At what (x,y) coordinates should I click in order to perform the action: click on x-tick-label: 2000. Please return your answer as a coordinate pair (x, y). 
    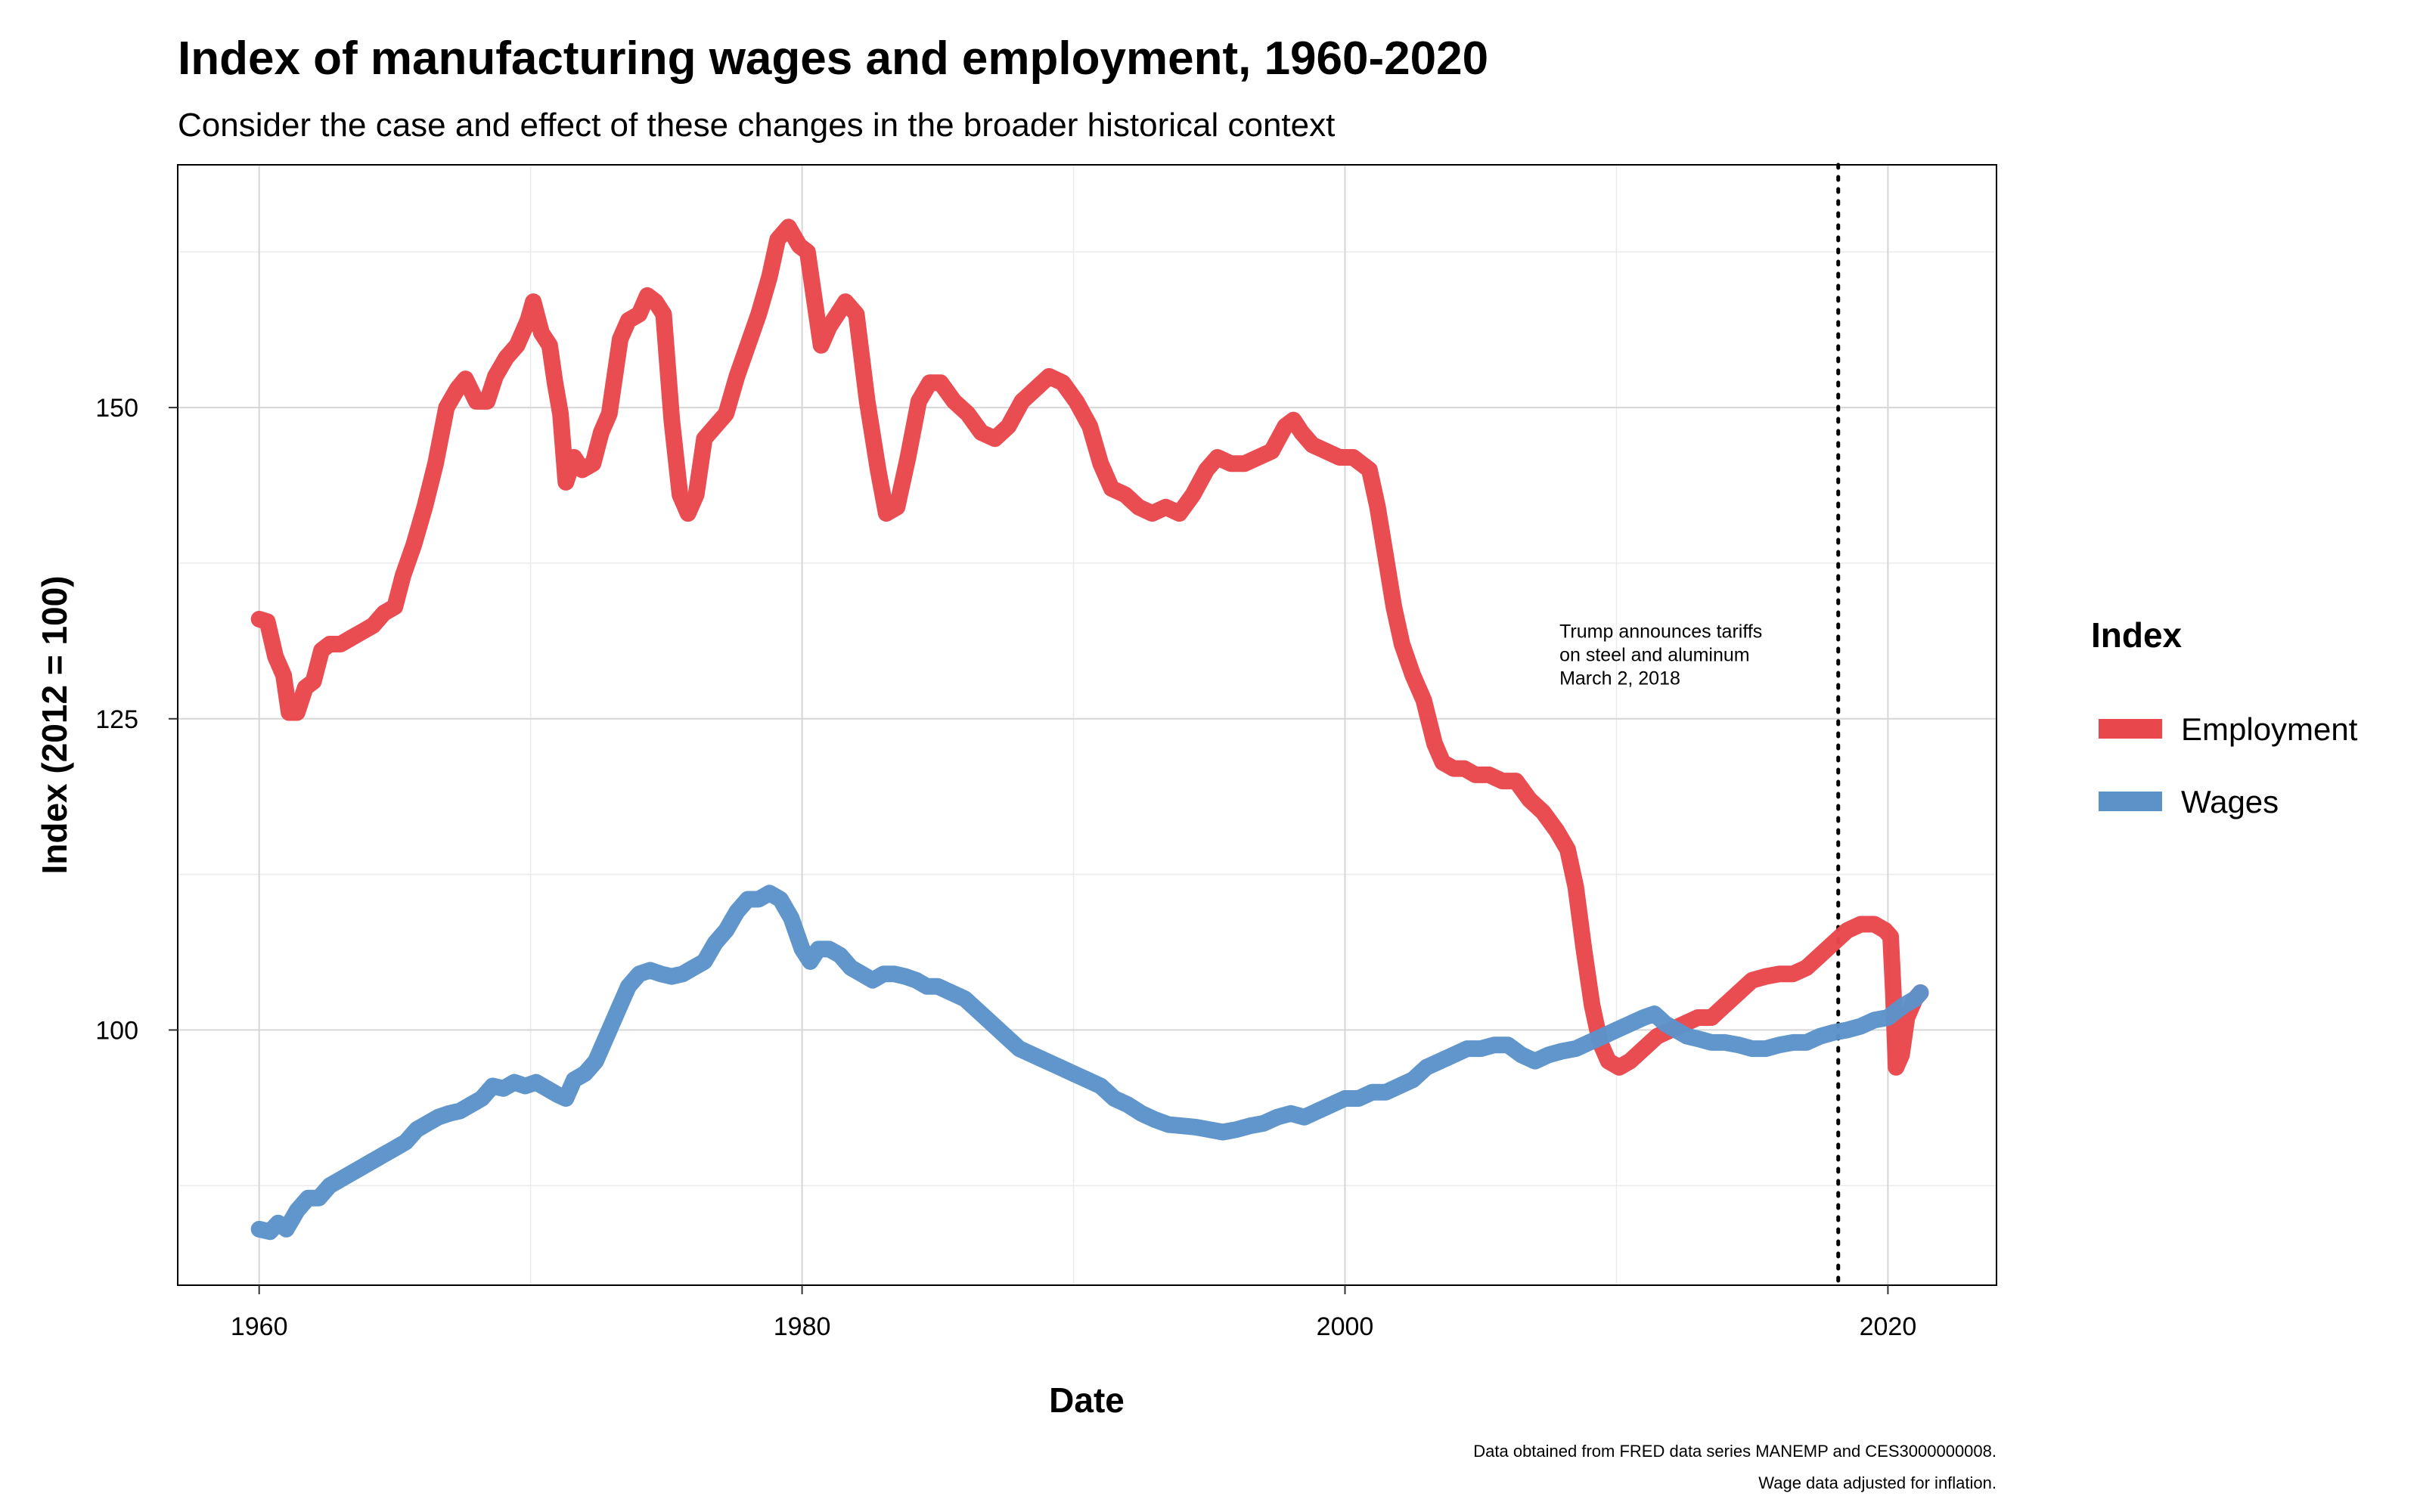
    Looking at the image, I should click on (1345, 1327).